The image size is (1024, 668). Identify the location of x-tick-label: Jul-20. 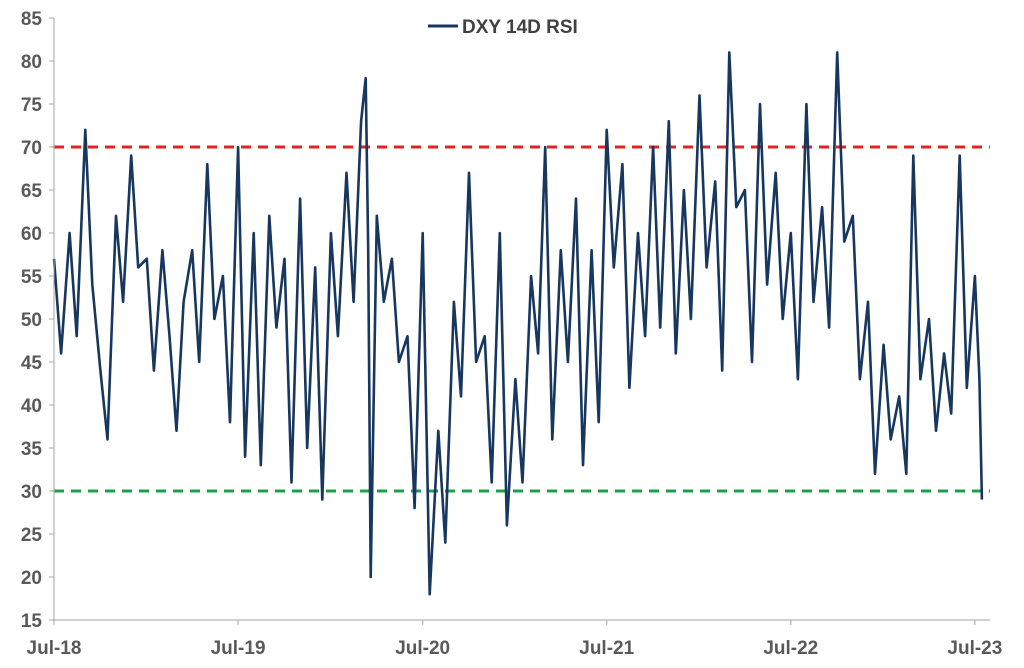
(422, 648).